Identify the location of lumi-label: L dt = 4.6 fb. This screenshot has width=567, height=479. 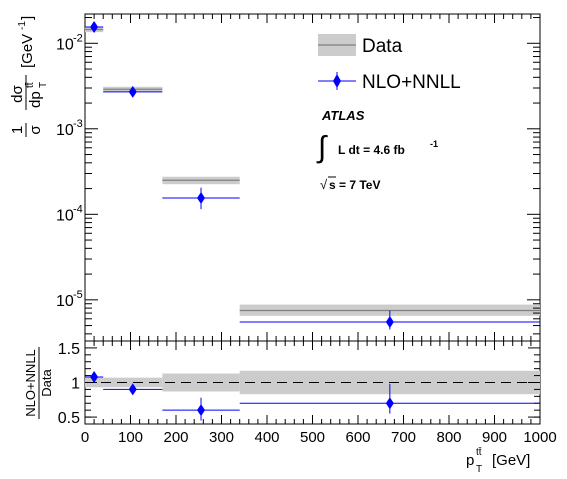
(371, 150).